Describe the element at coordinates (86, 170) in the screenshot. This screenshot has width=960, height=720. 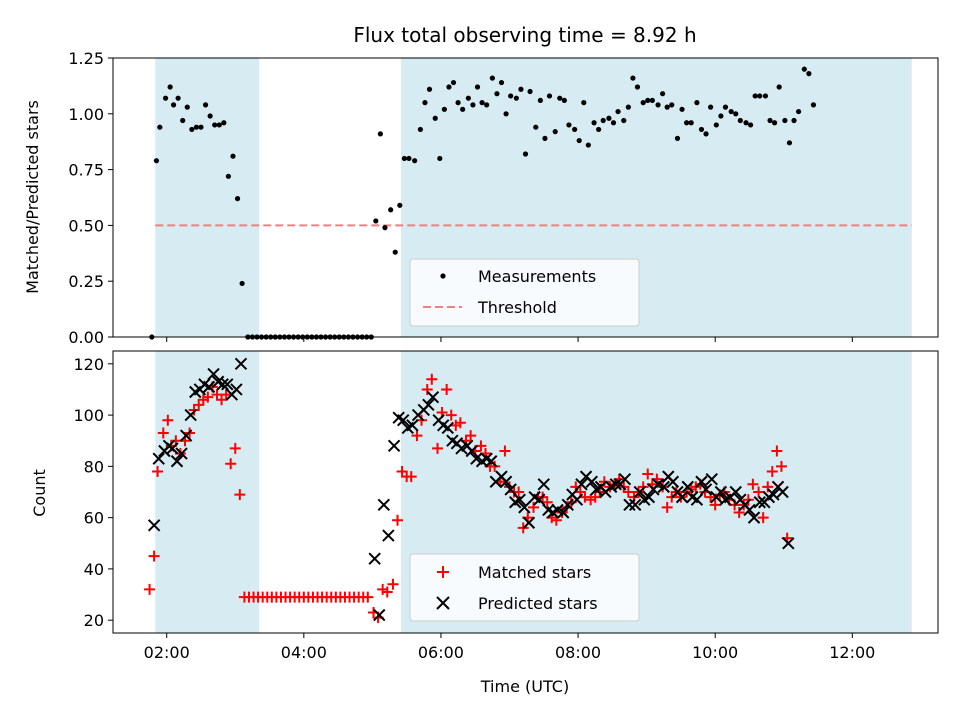
I see `top-y-tick-label: 0.75` at that location.